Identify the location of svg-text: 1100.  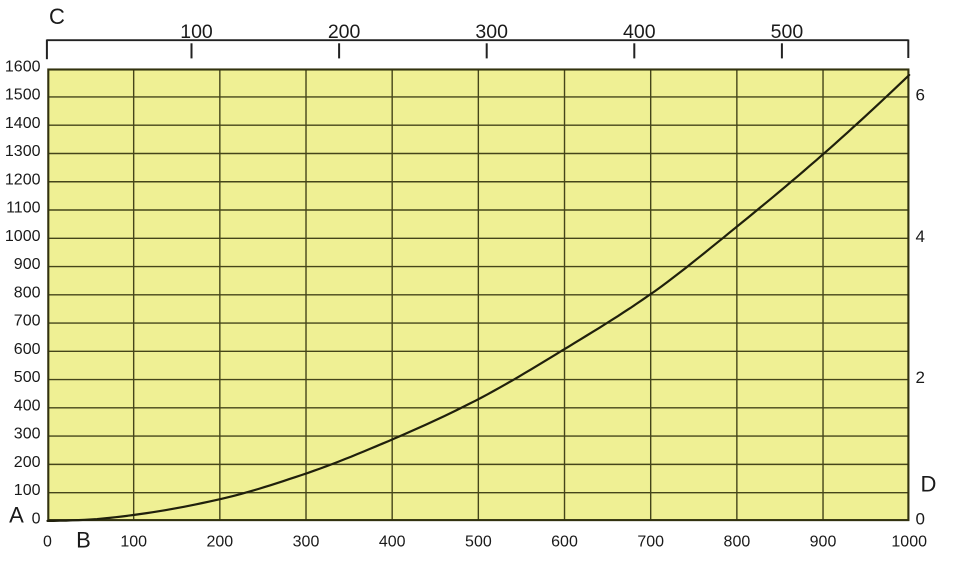
(23, 208).